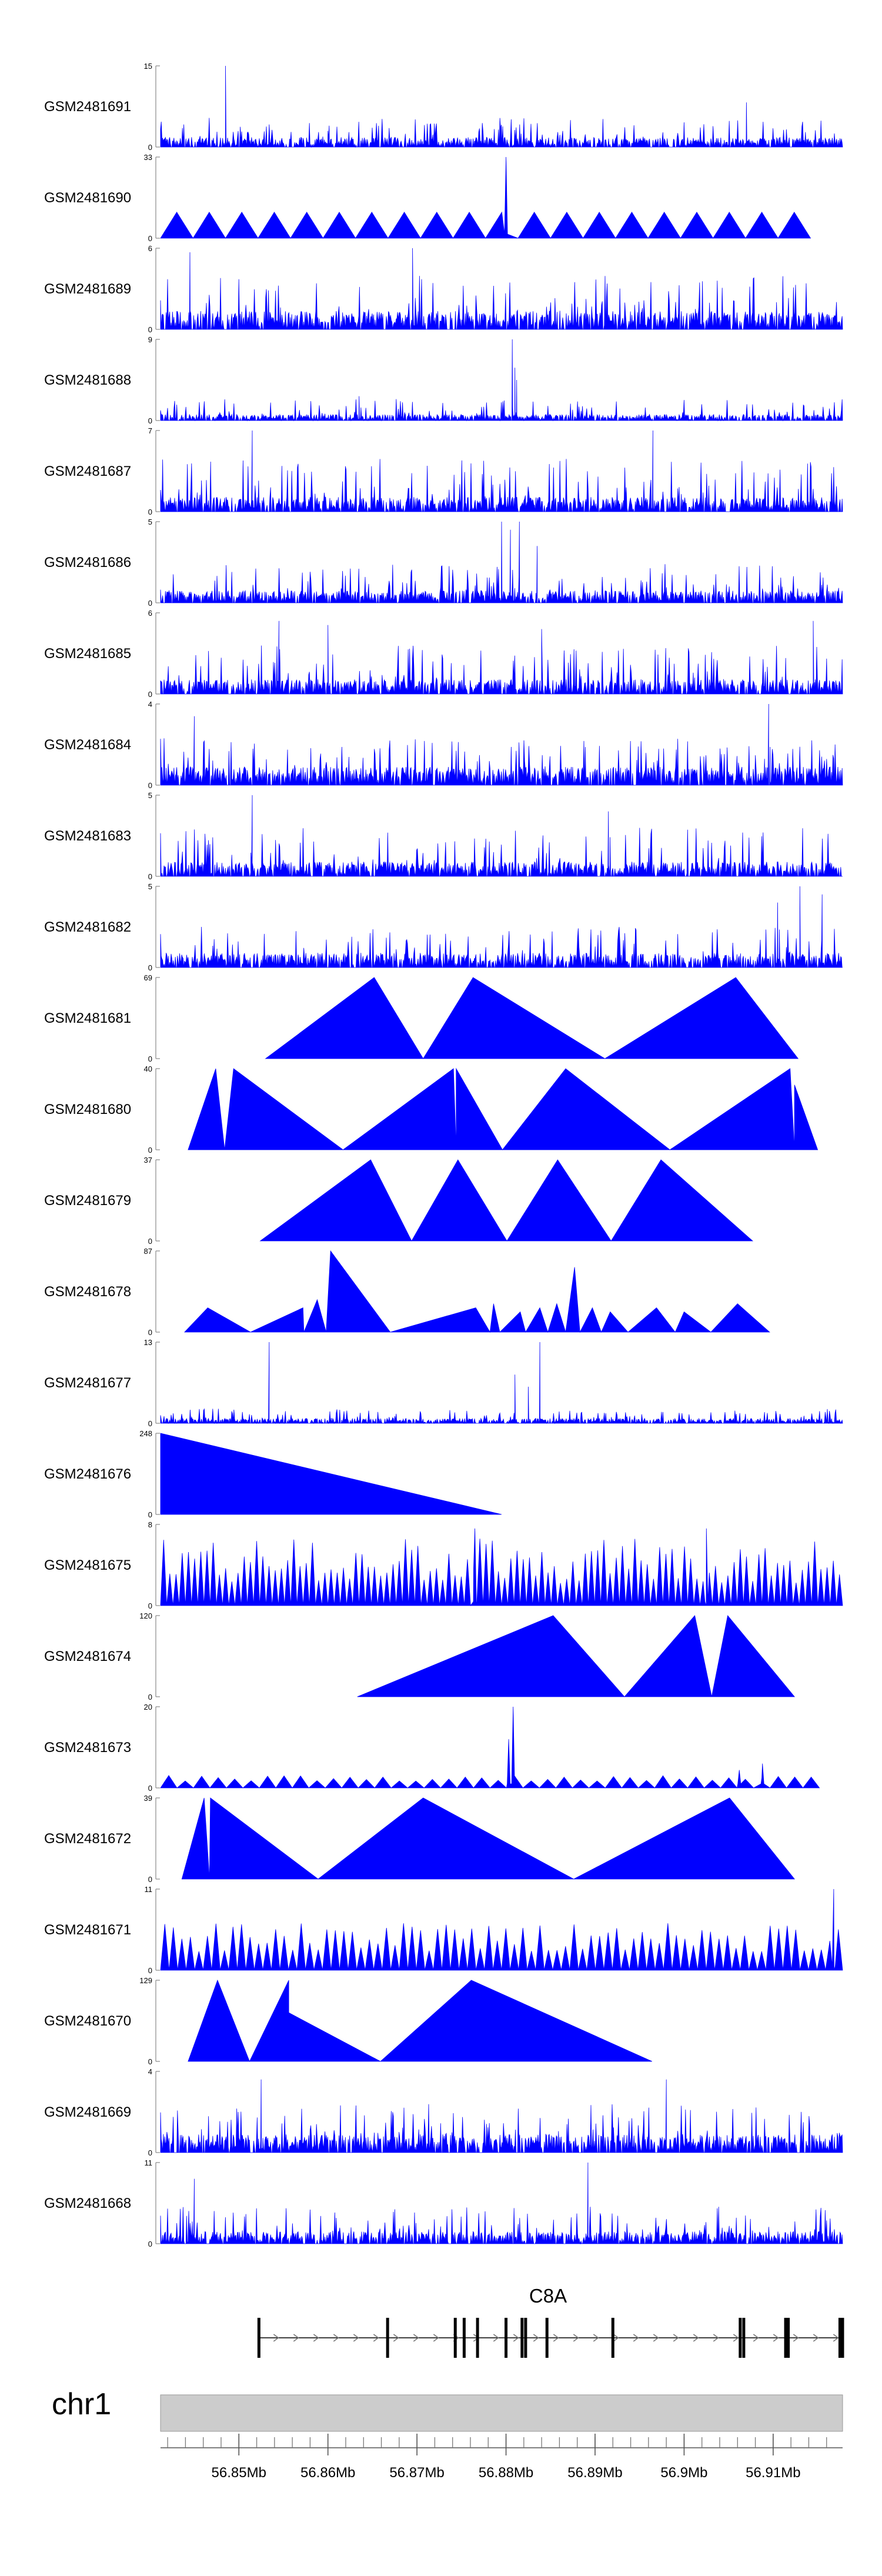  What do you see at coordinates (443, 563) in the screenshot?
I see `track-gsm2481686: GSM2481686 5 0` at bounding box center [443, 563].